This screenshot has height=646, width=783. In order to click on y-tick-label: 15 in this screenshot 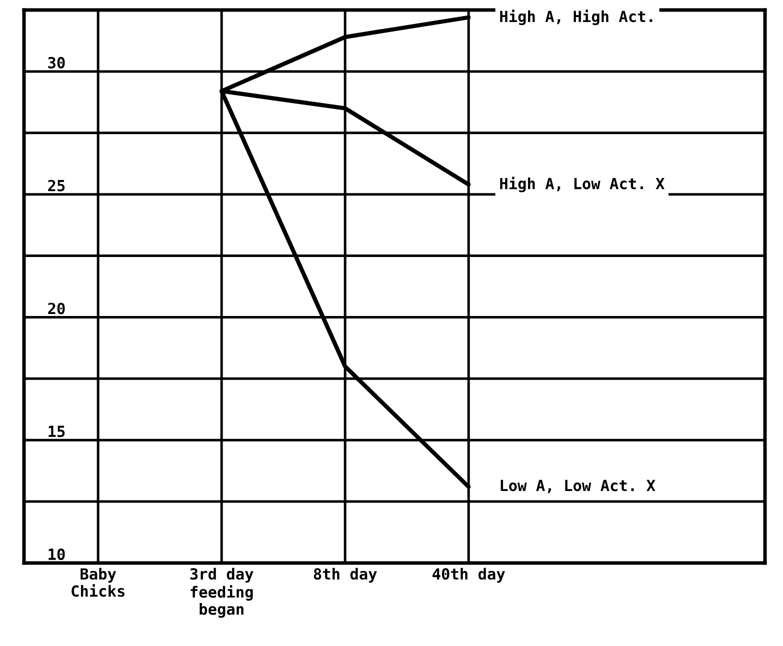, I will do `click(56, 432)`.